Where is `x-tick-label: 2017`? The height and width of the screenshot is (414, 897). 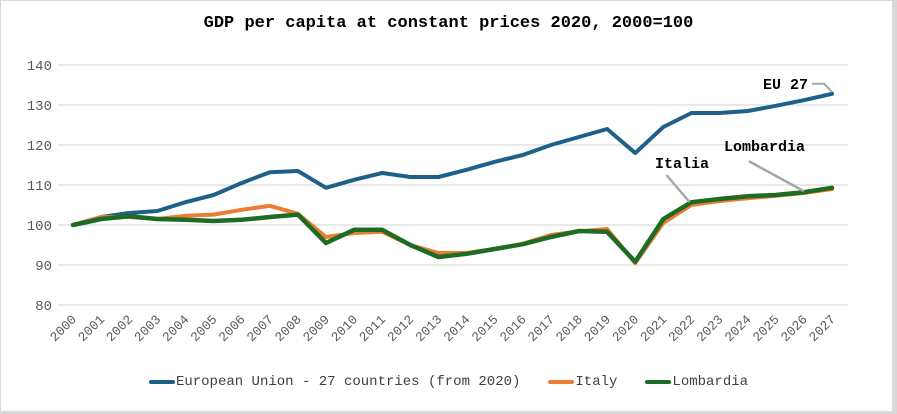 x-tick-label: 2017 is located at coordinates (541, 328).